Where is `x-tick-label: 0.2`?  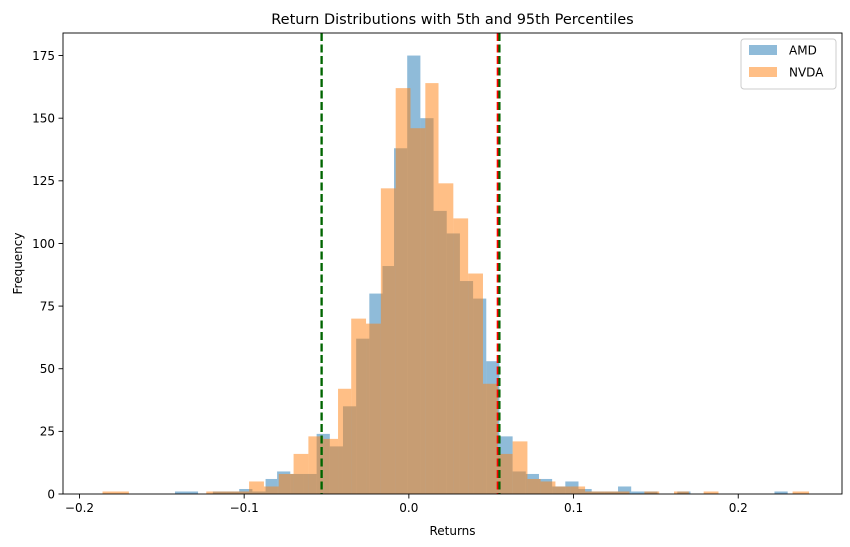
x-tick-label: 0.2 is located at coordinates (738, 508).